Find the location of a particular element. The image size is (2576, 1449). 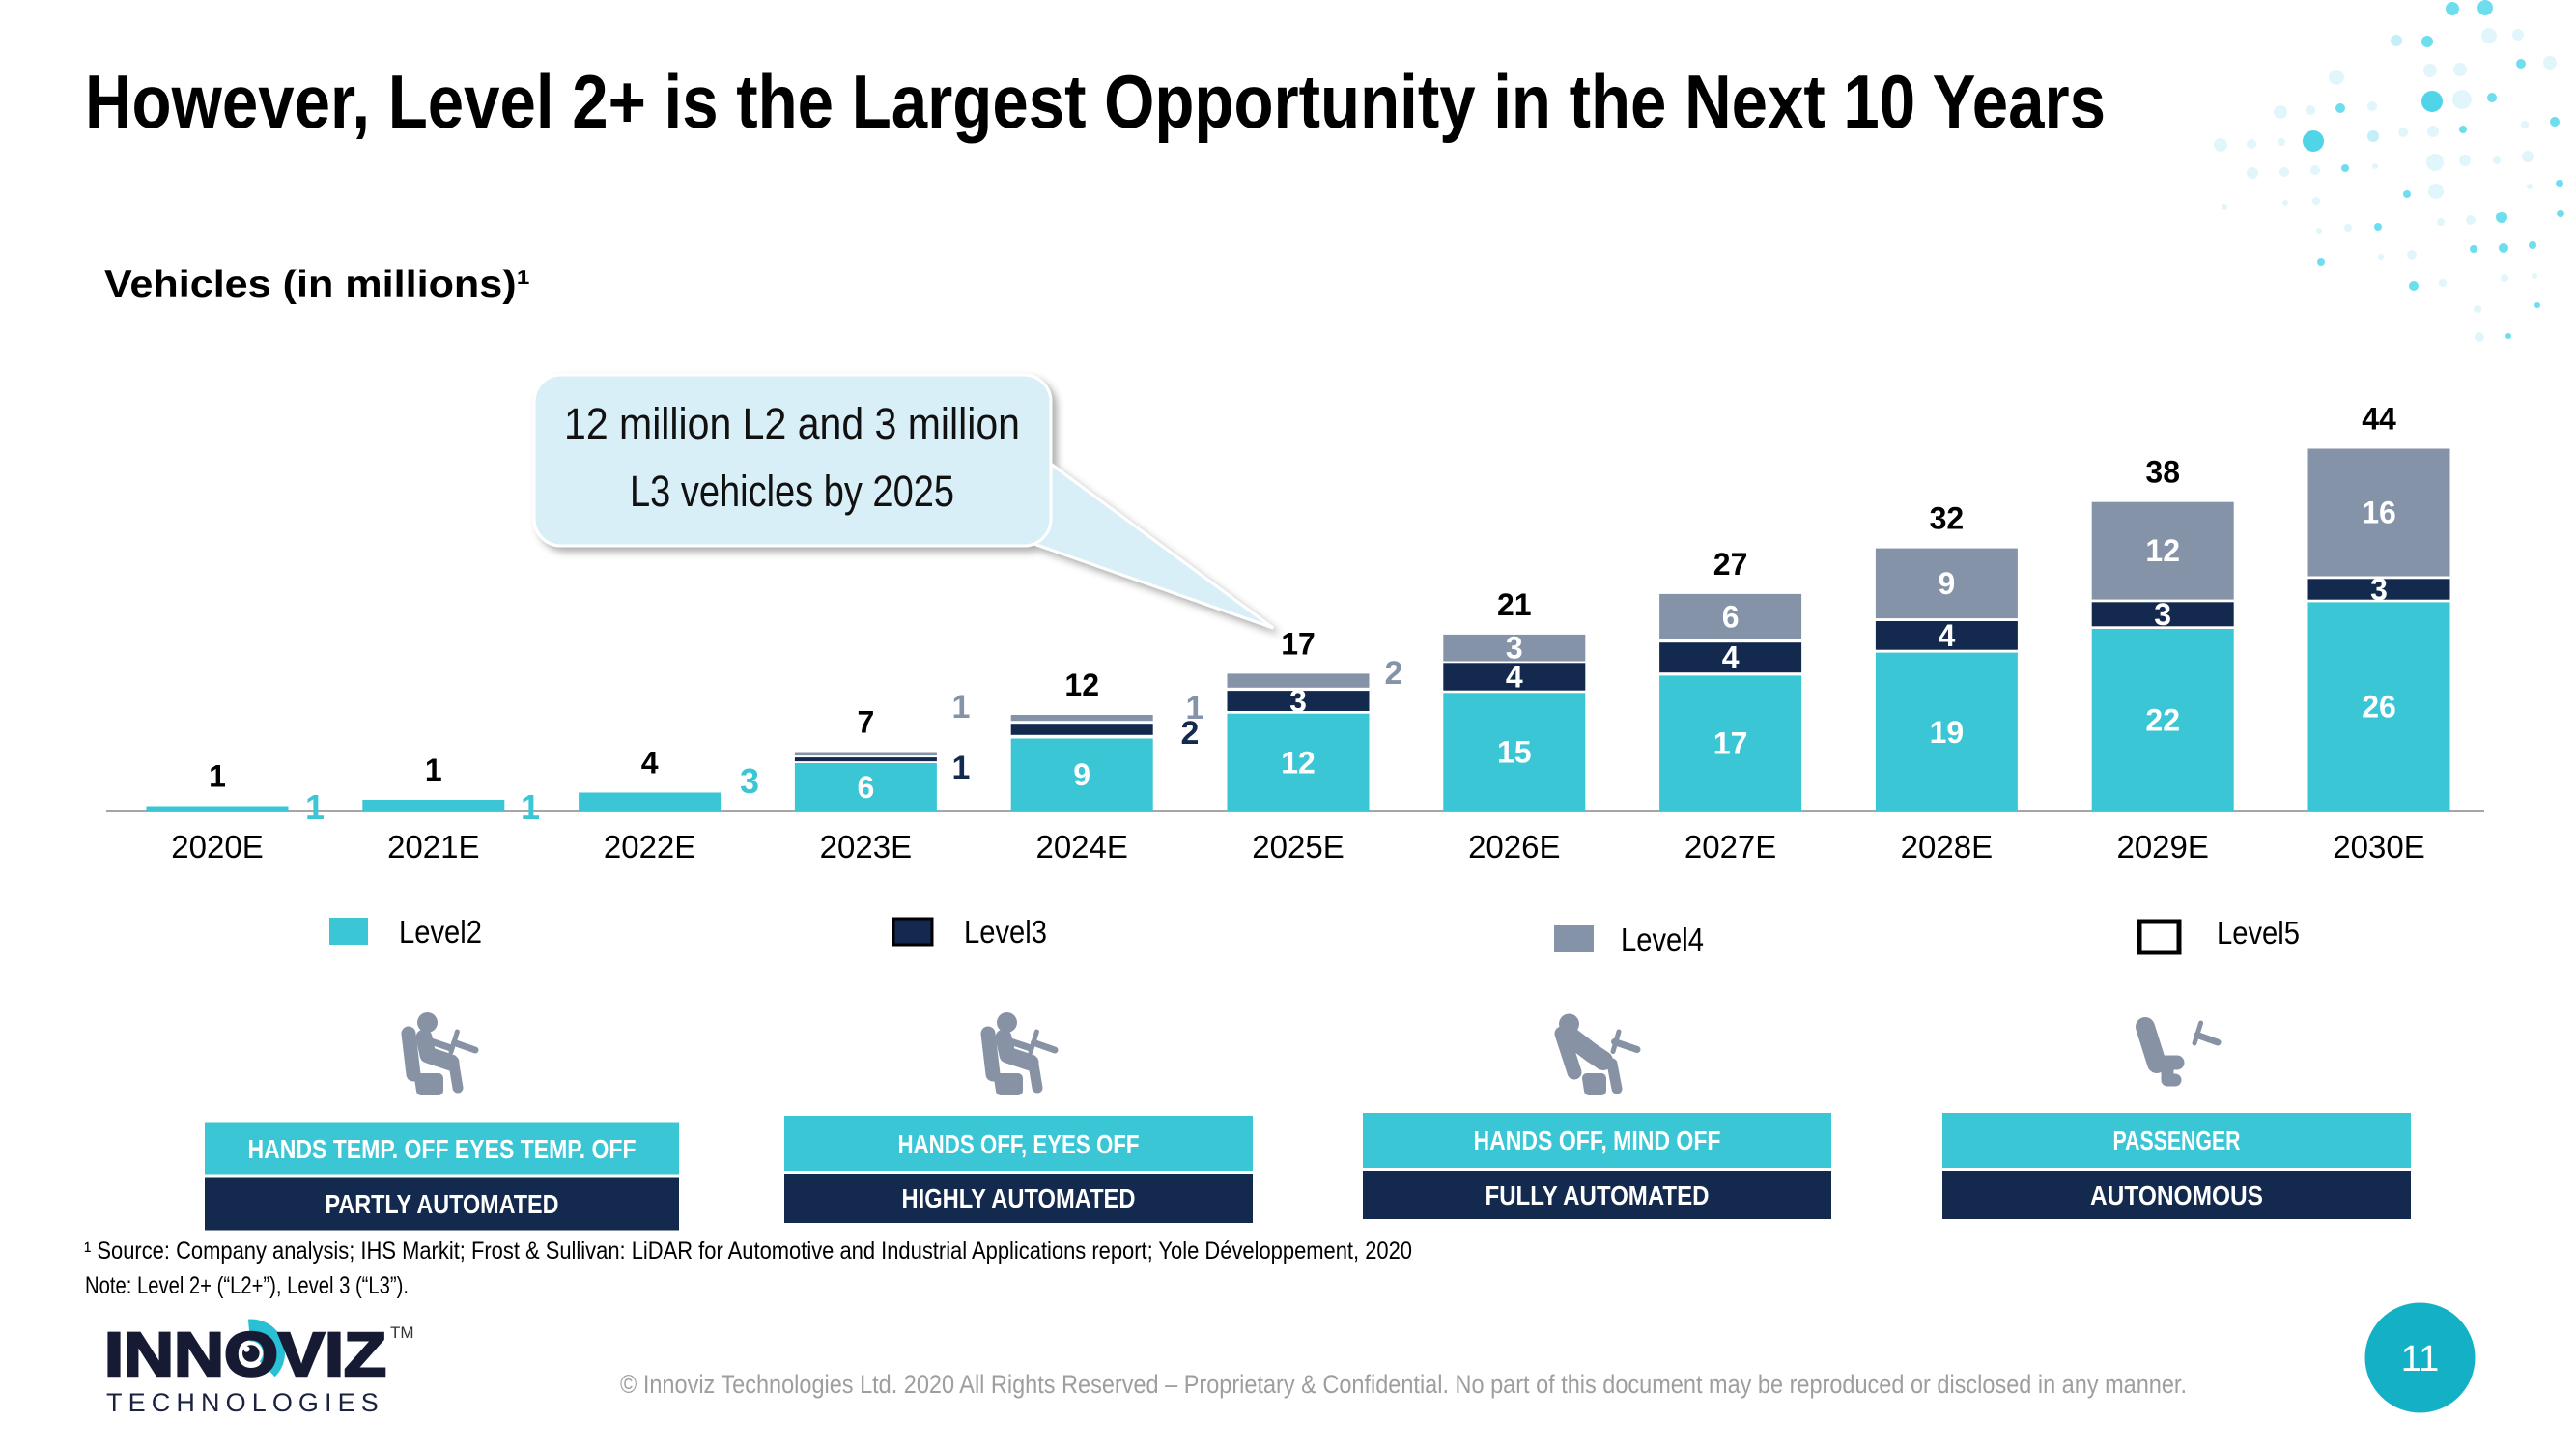

svg-text: 15 is located at coordinates (1514, 752).